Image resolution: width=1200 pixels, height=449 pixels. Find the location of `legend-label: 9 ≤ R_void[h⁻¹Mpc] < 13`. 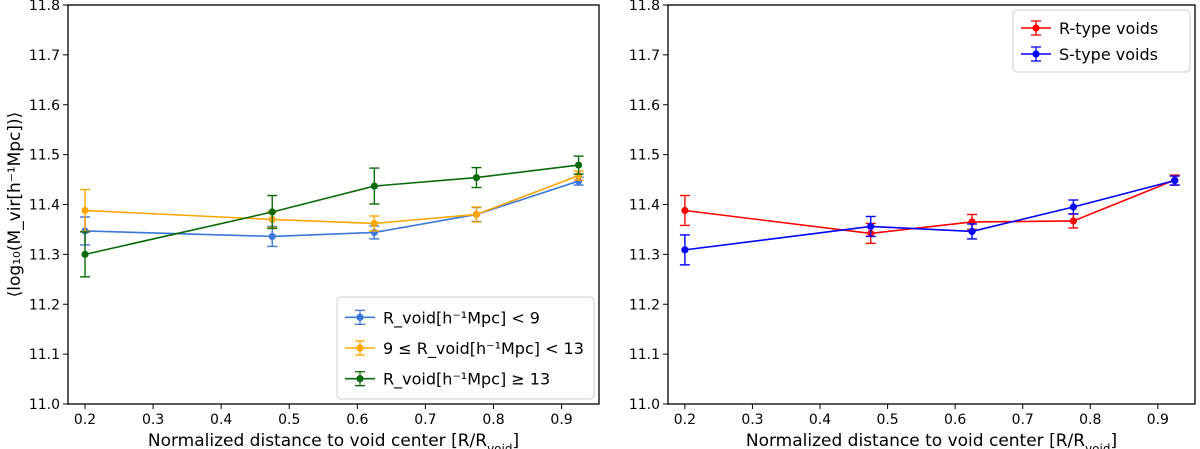

legend-label: 9 ≤ R_void[h⁻¹Mpc] < 13 is located at coordinates (483, 349).